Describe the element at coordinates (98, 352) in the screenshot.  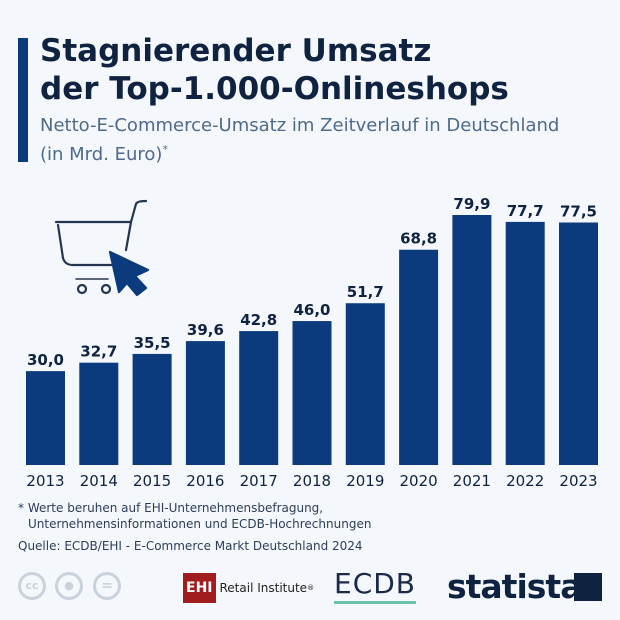
I see `data-label-2014: 32,7` at that location.